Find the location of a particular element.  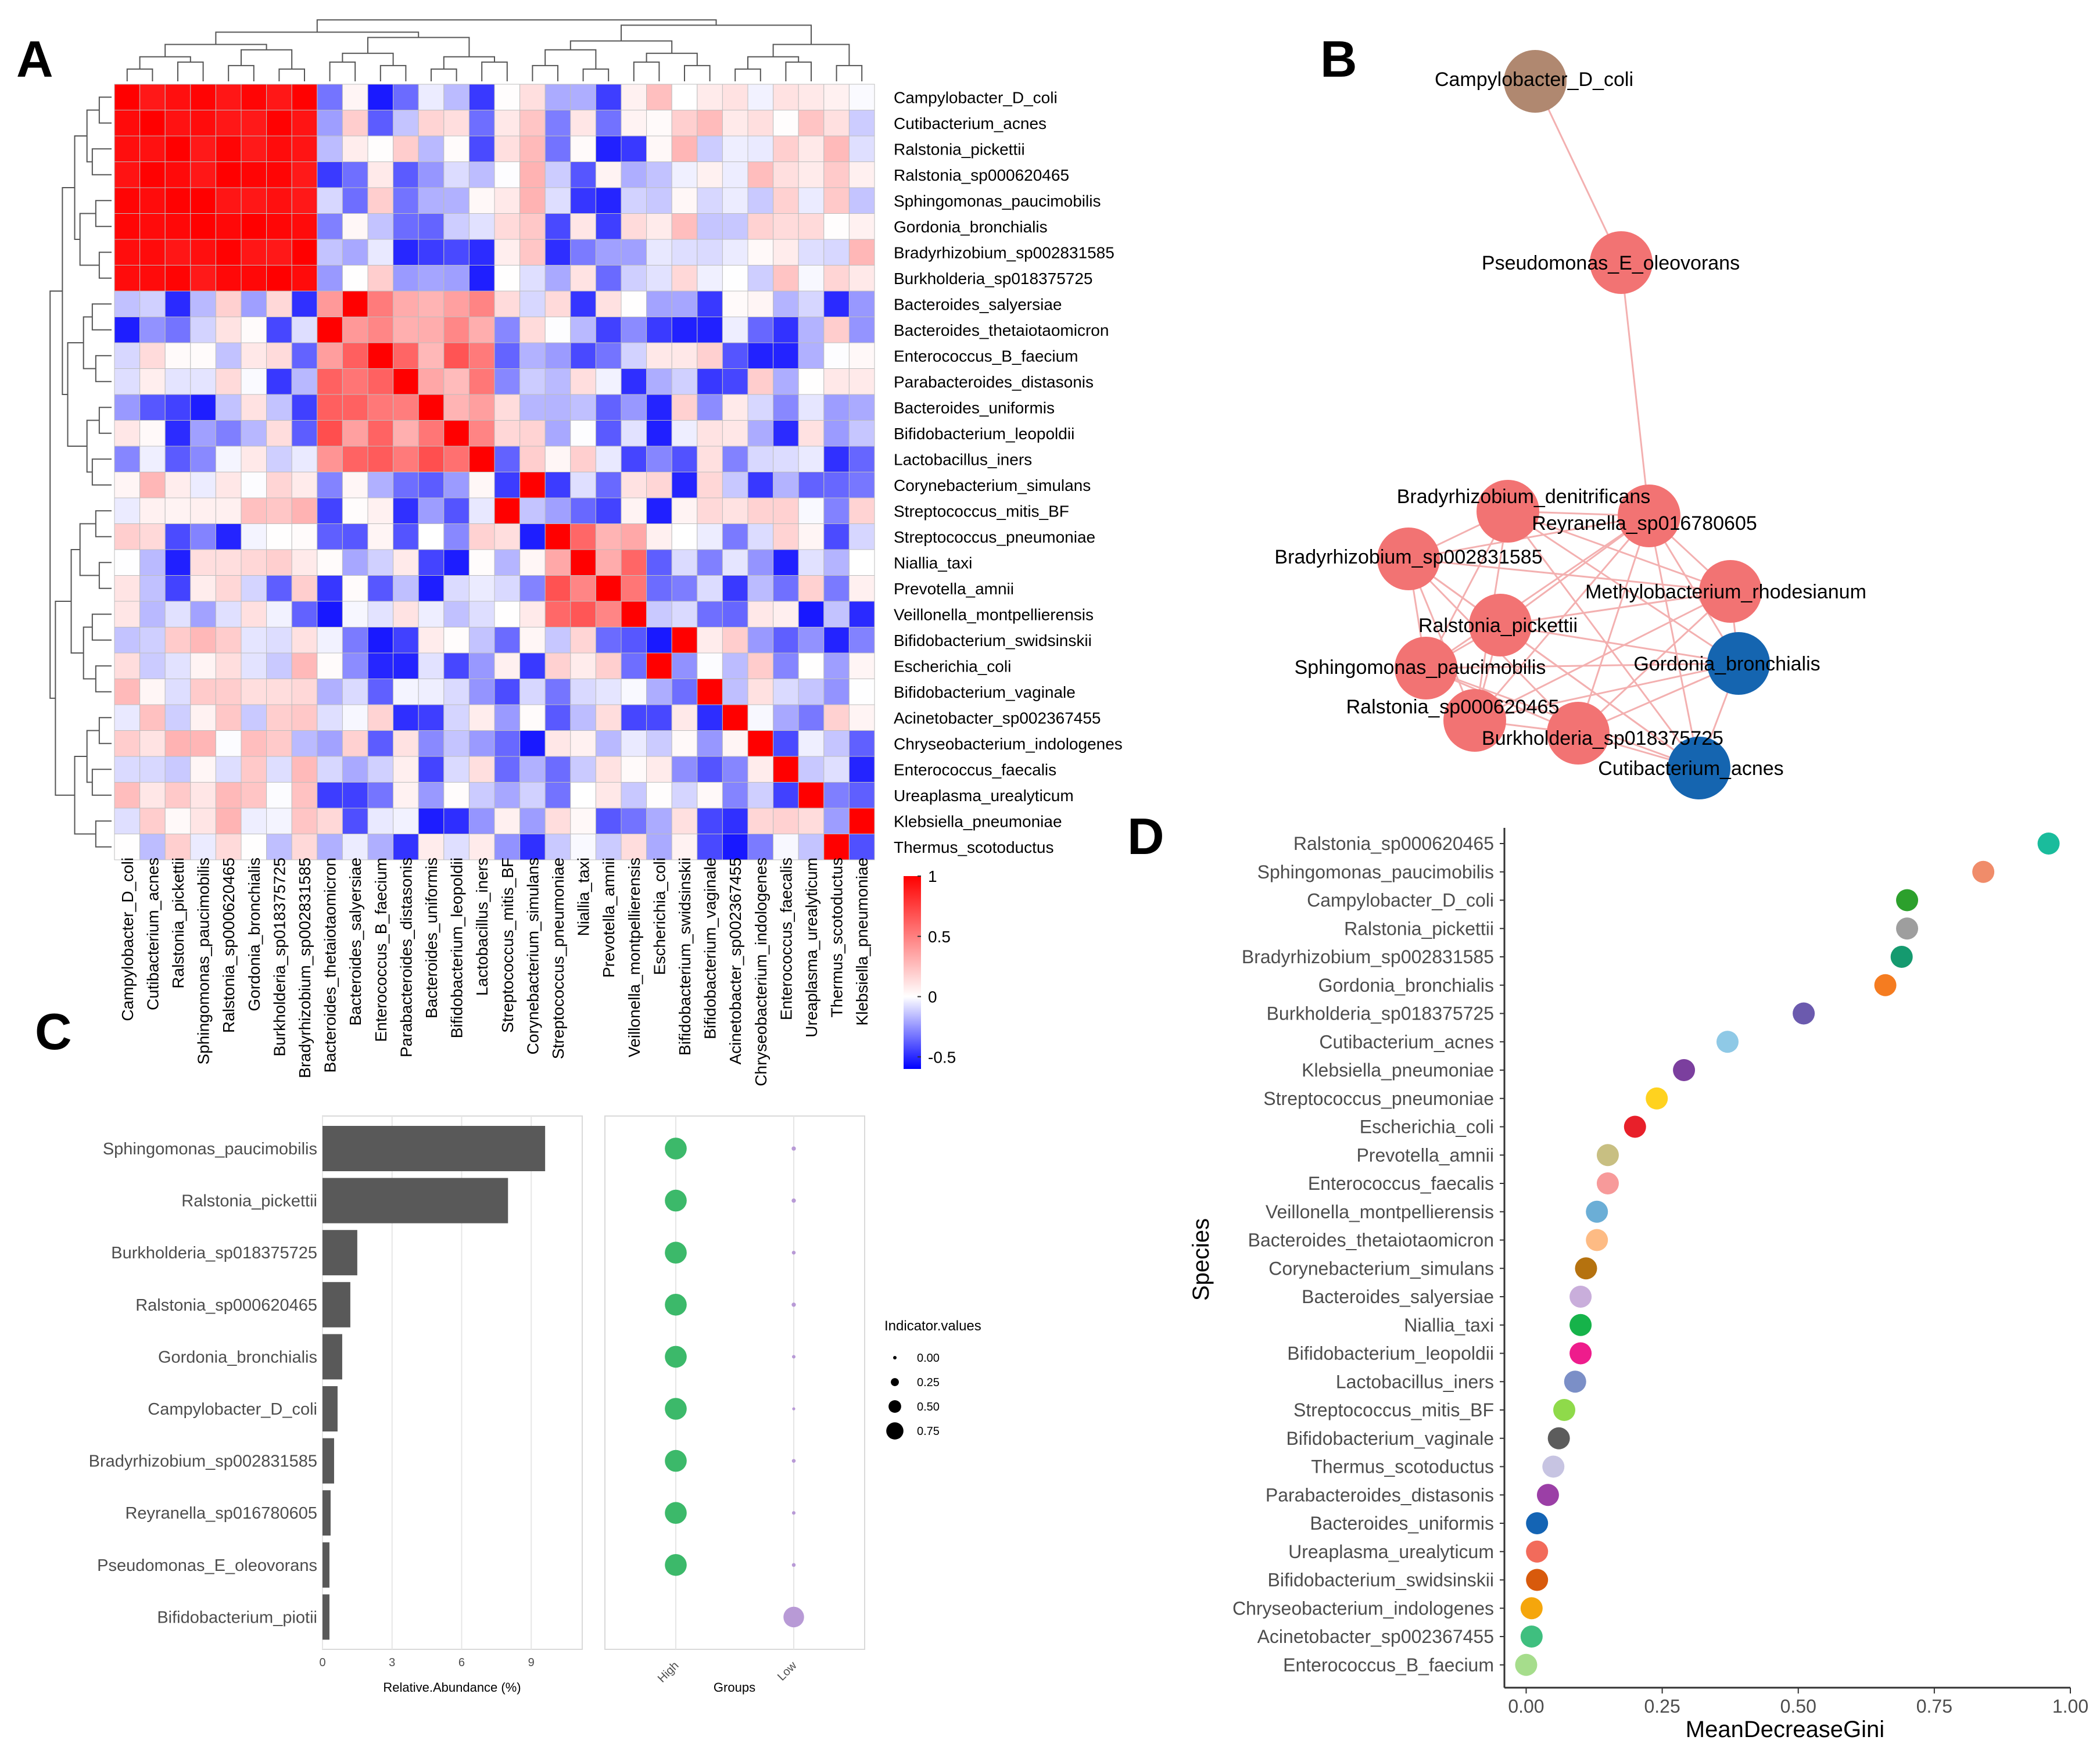

gini-species-label: Bifidobacterium_swidsinskii is located at coordinates (1381, 1580).